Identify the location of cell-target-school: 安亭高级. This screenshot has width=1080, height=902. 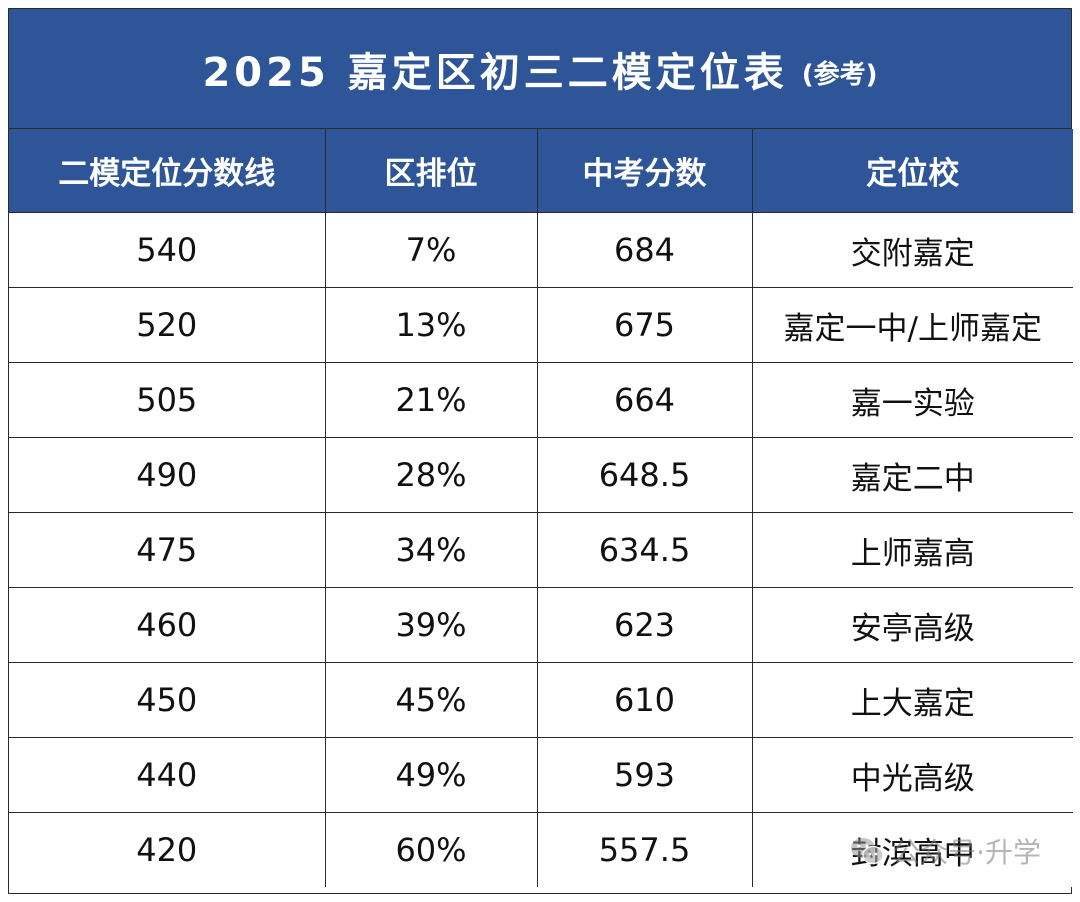
(912, 625).